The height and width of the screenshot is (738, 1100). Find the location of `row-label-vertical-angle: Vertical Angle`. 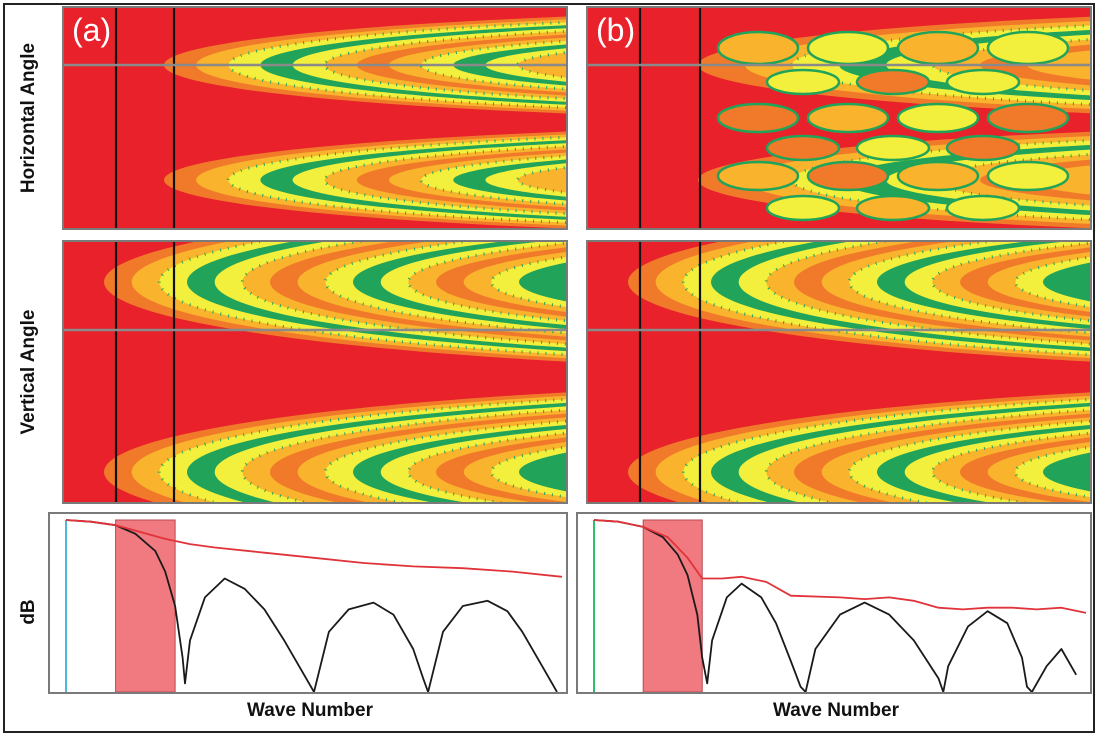

row-label-vertical-angle: Vertical Angle is located at coordinates (28, 372).